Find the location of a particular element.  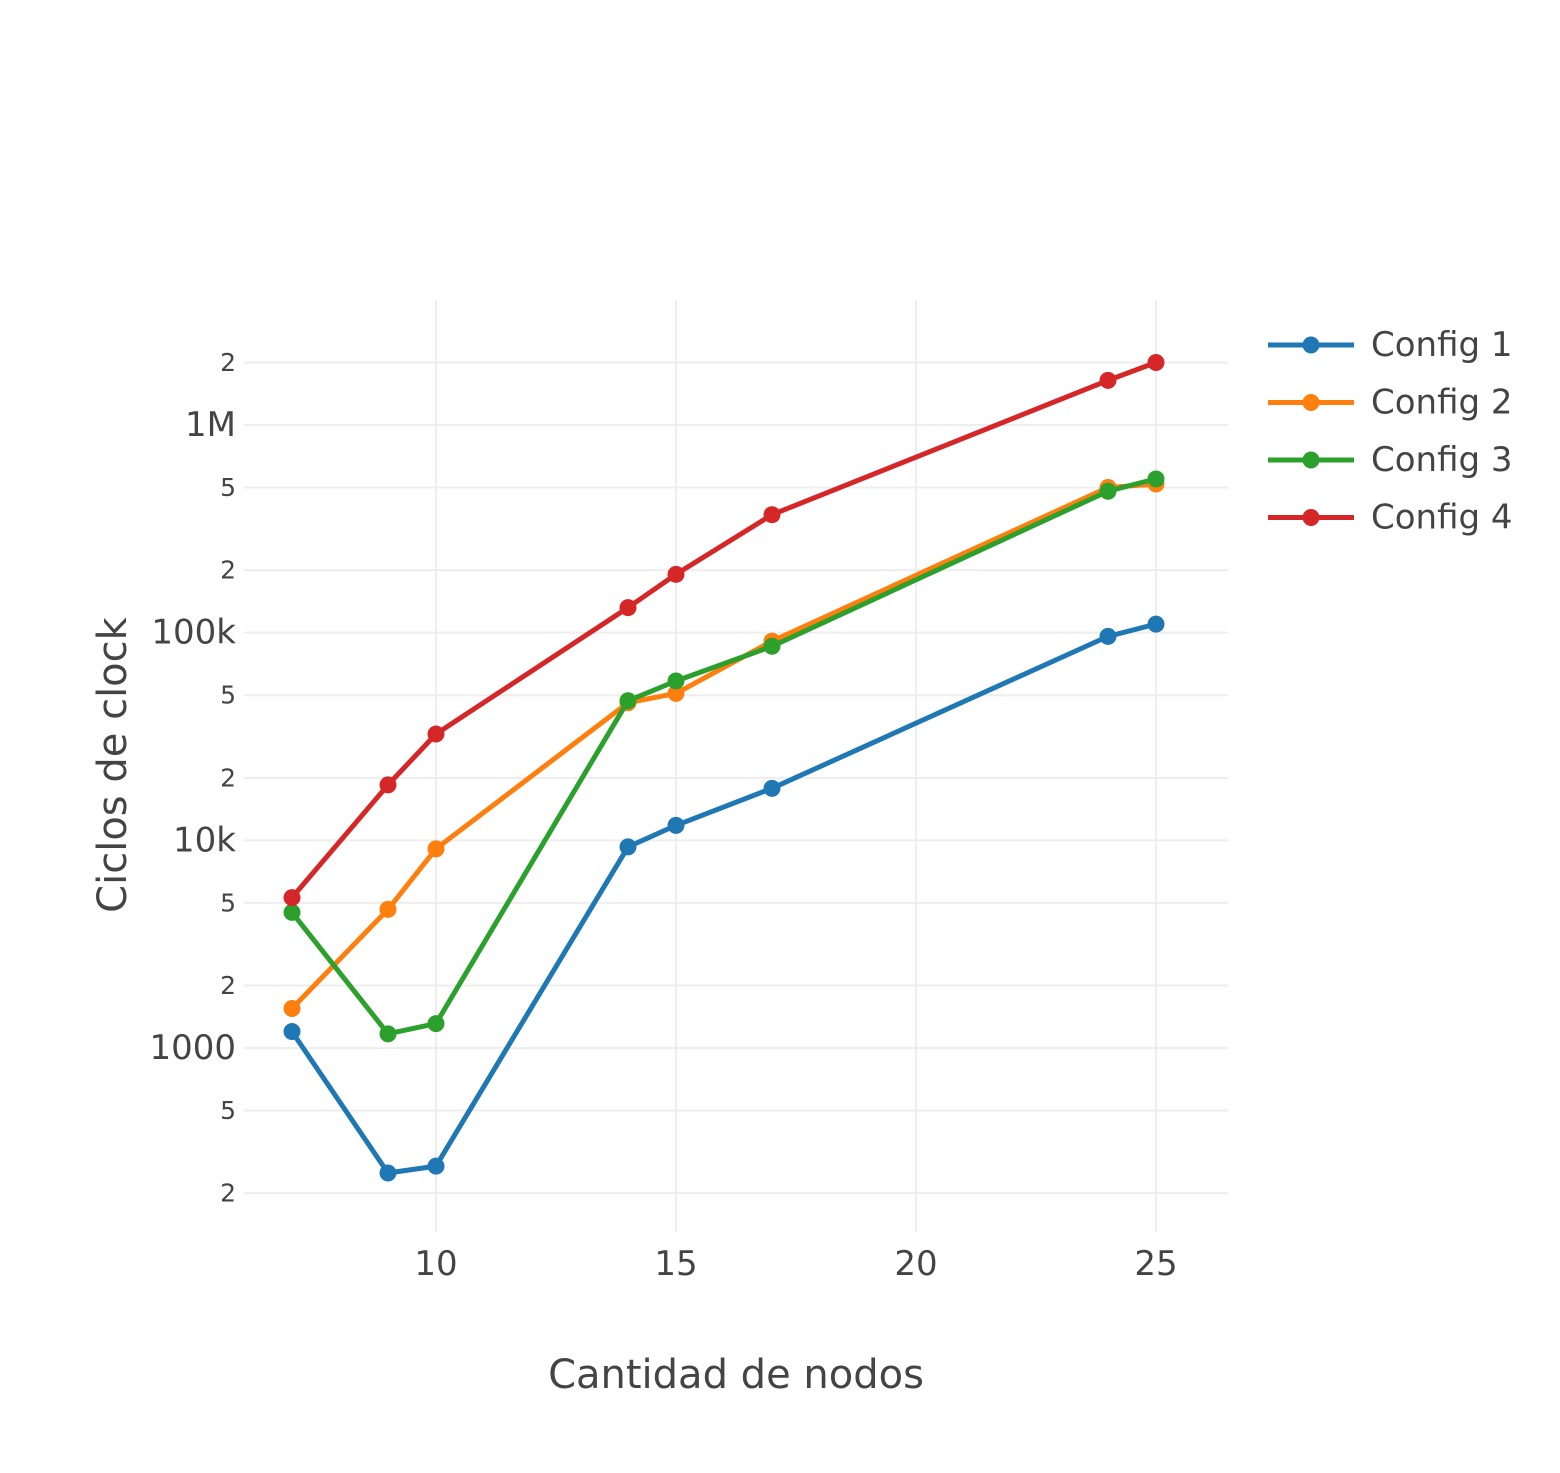

x-axis-ticks: 10 15 20 25 is located at coordinates (795, 1264).